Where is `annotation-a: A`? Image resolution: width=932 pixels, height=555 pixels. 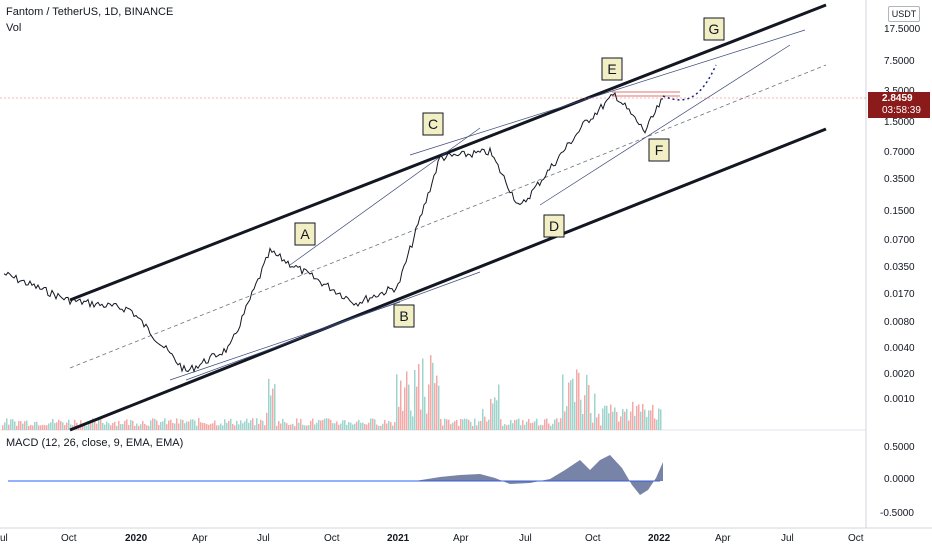 annotation-a: A is located at coordinates (305, 234).